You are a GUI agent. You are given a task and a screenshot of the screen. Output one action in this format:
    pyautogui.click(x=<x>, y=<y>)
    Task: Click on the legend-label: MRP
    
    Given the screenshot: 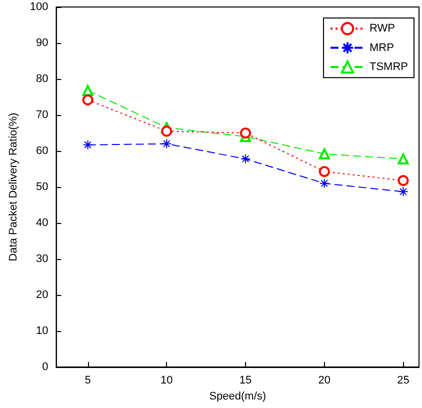 What is the action you would take?
    pyautogui.click(x=382, y=48)
    